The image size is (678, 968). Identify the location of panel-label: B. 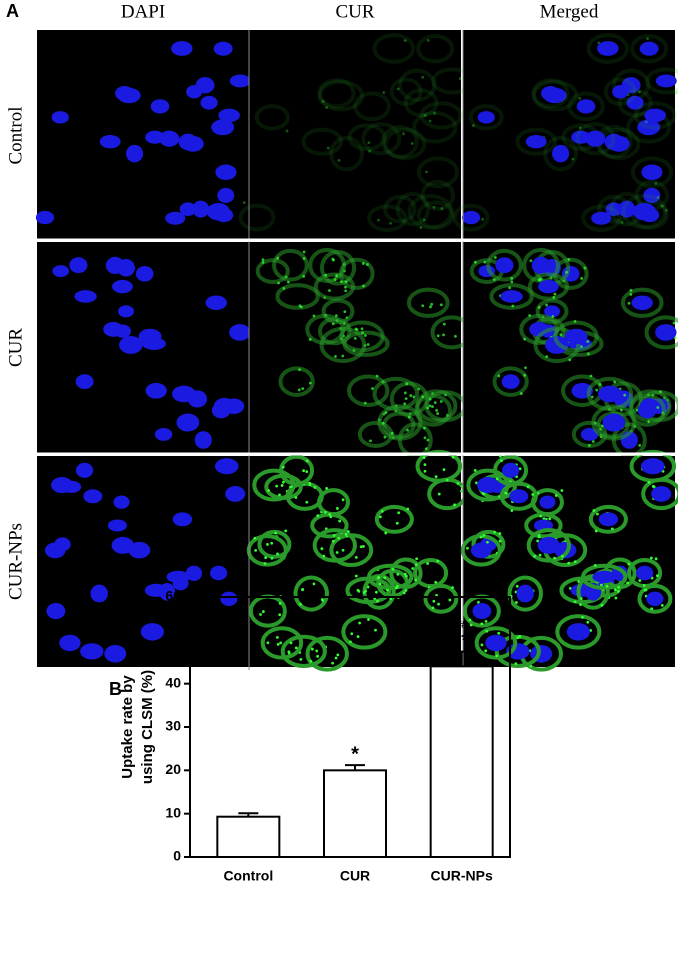
(115, 689).